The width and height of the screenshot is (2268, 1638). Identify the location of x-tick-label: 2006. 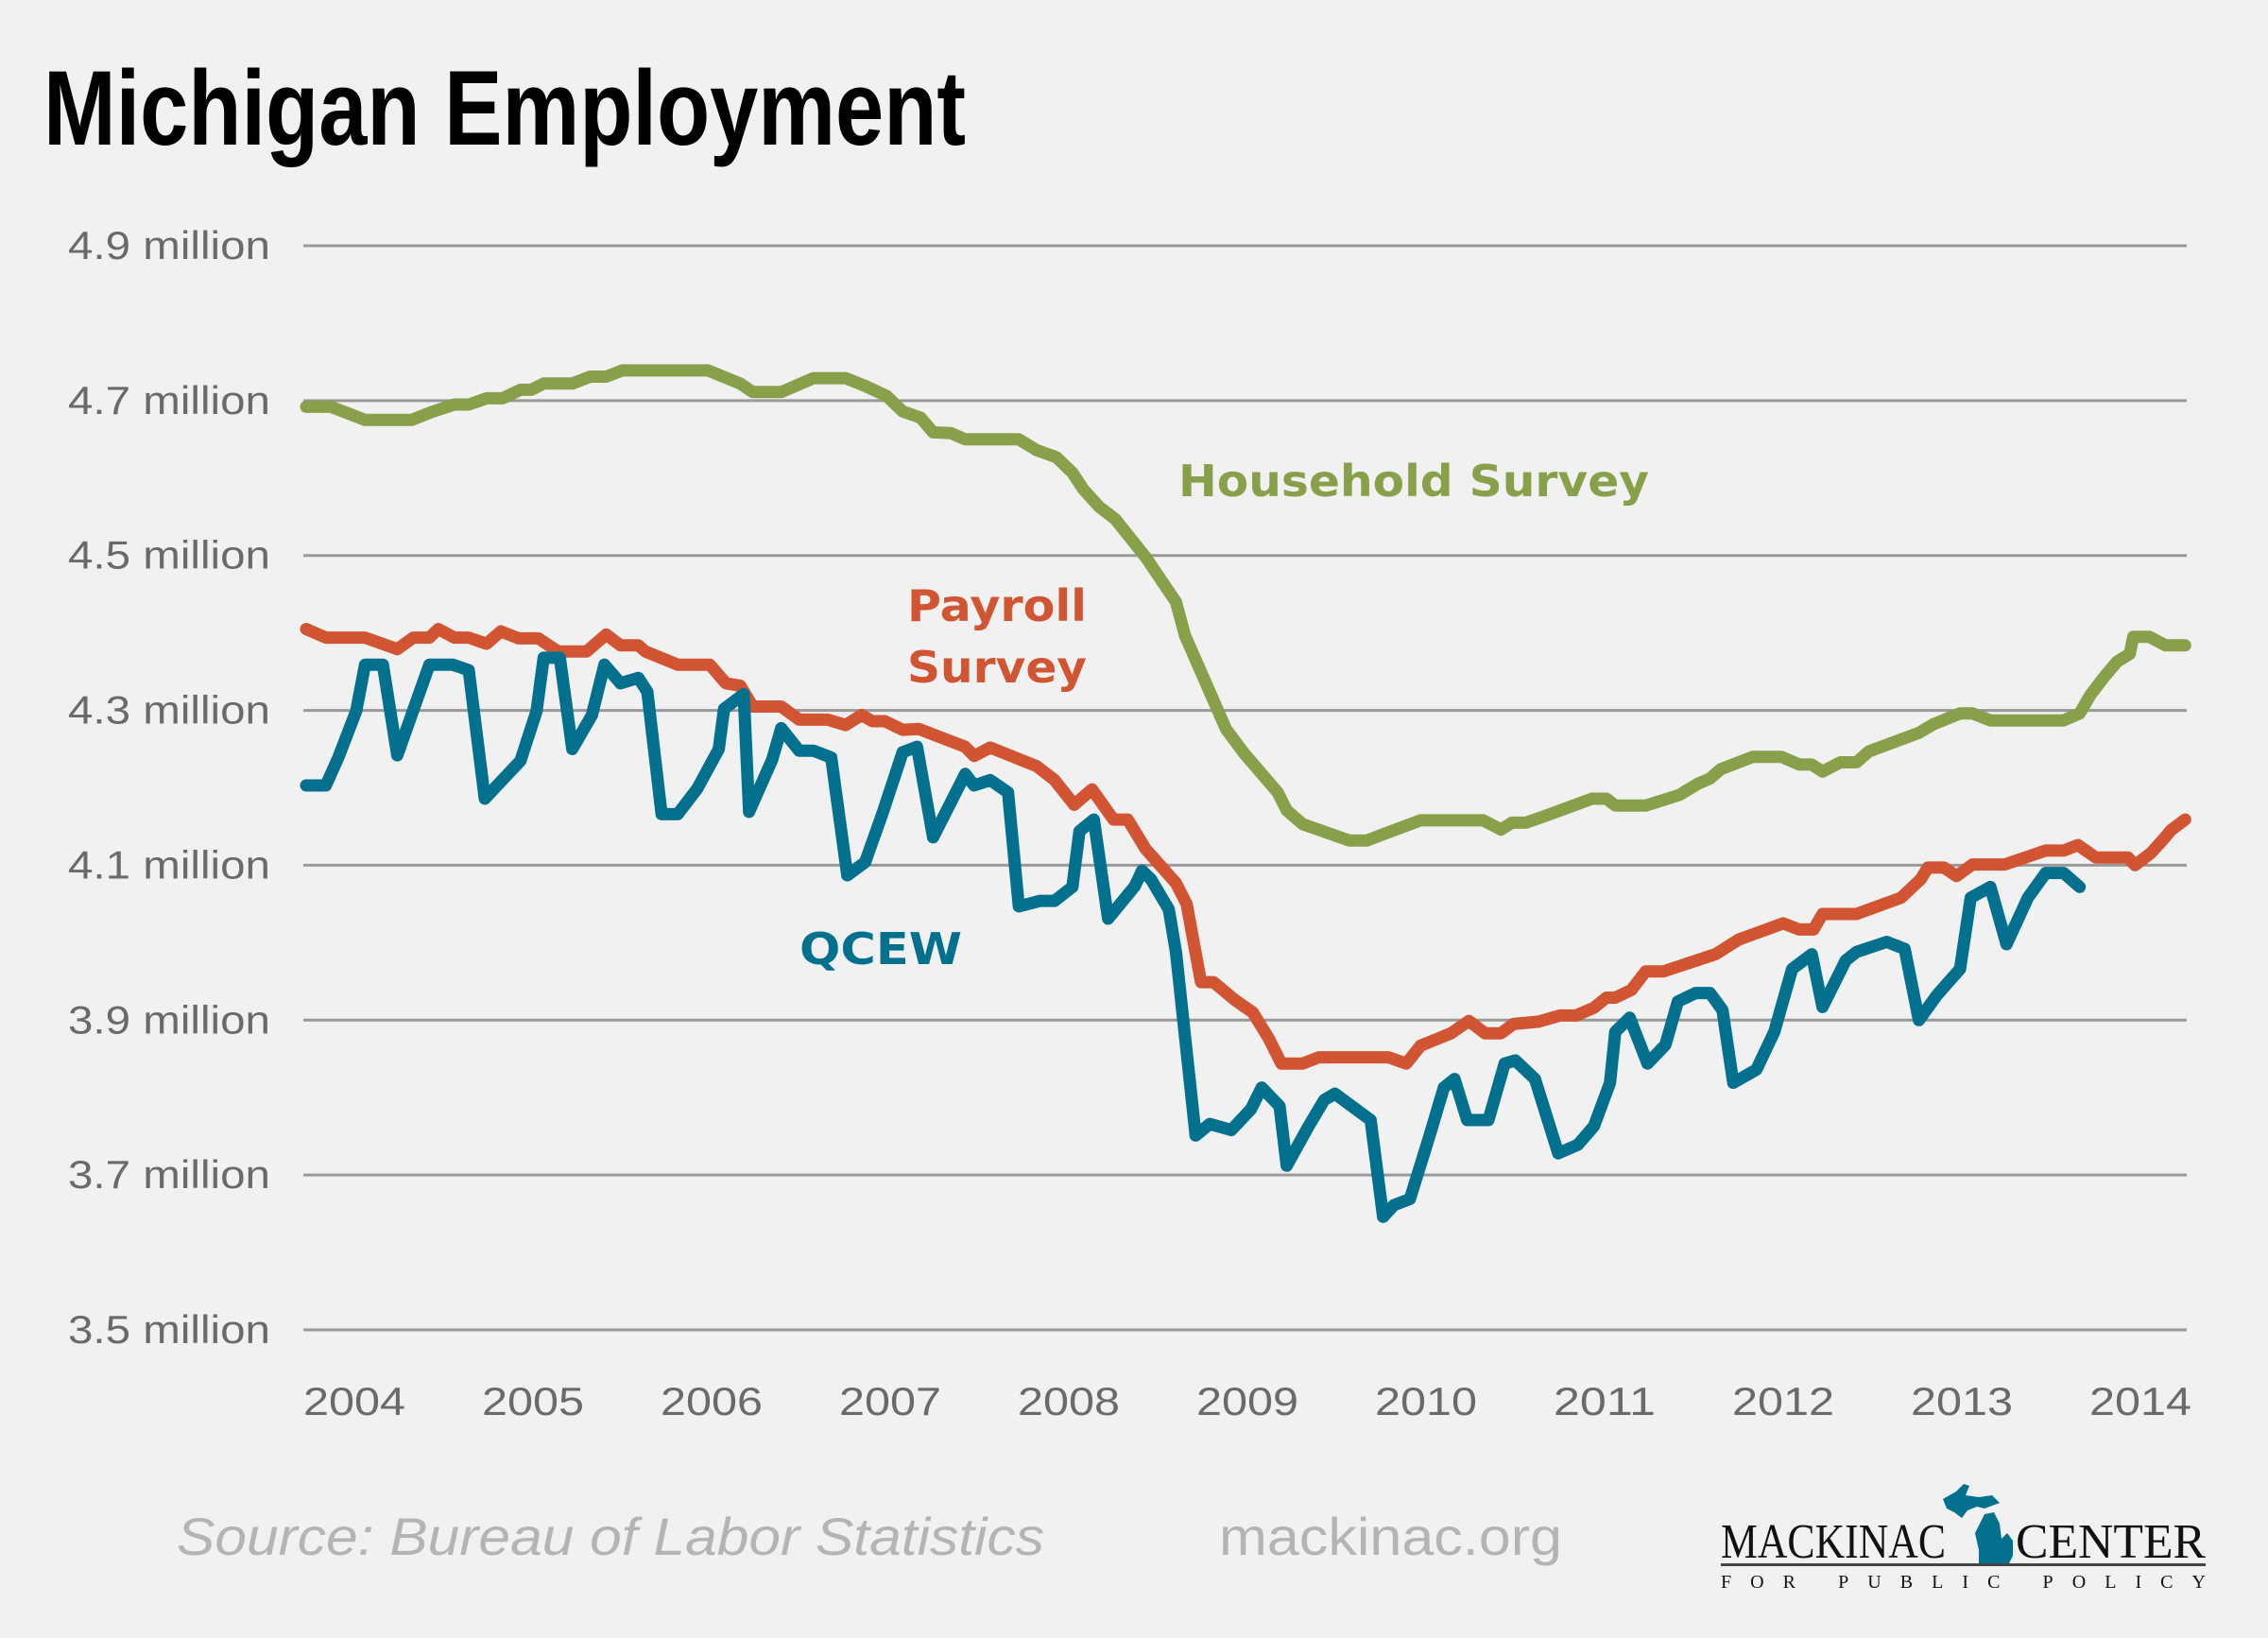
(712, 1401).